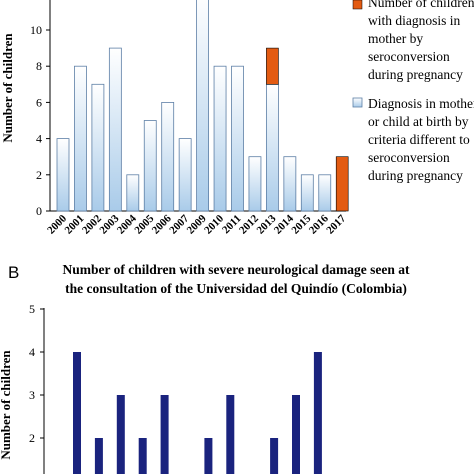  Describe the element at coordinates (357, 102) in the screenshot. I see `legend-swatch-other-criteria` at that location.